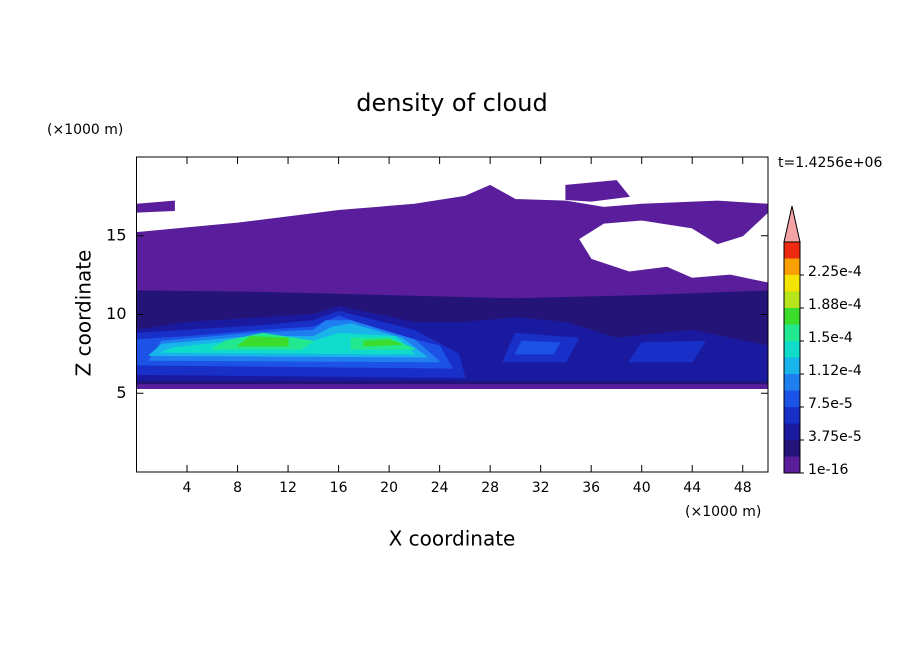 The width and height of the screenshot is (904, 654). What do you see at coordinates (692, 488) in the screenshot?
I see `x-tick-label: 44` at bounding box center [692, 488].